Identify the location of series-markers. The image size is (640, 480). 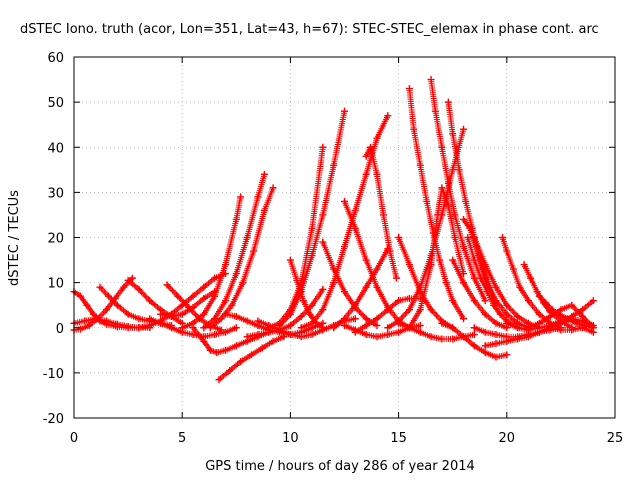
(496, 273).